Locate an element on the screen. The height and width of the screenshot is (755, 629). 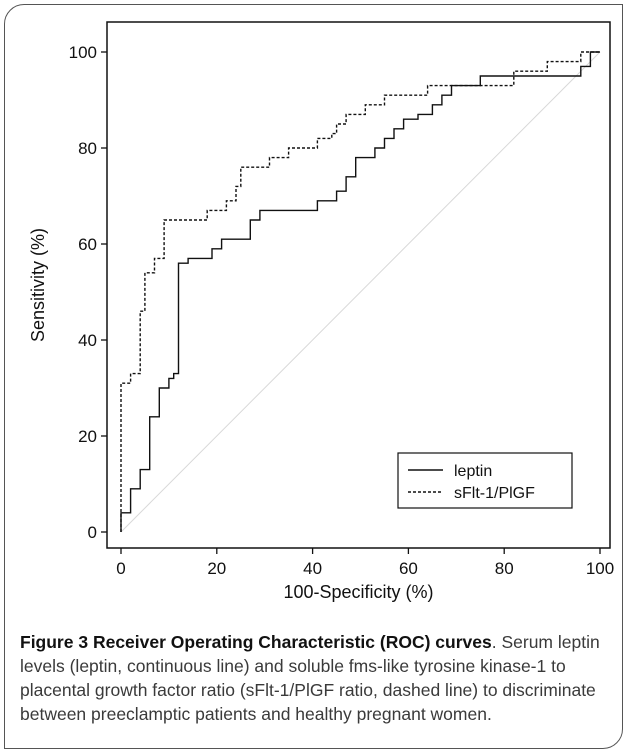
y-tick-label: 100 is located at coordinates (83, 52).